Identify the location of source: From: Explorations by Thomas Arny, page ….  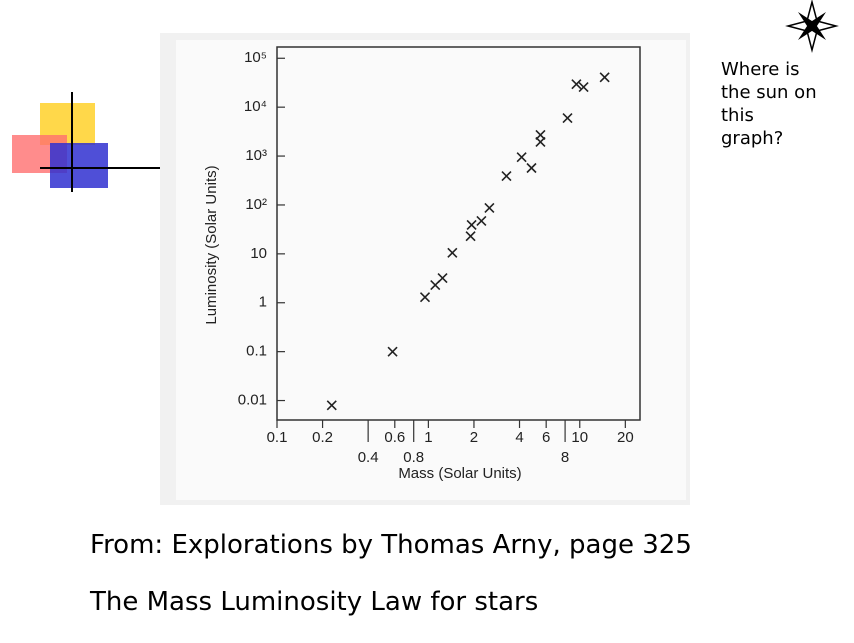
(391, 545).